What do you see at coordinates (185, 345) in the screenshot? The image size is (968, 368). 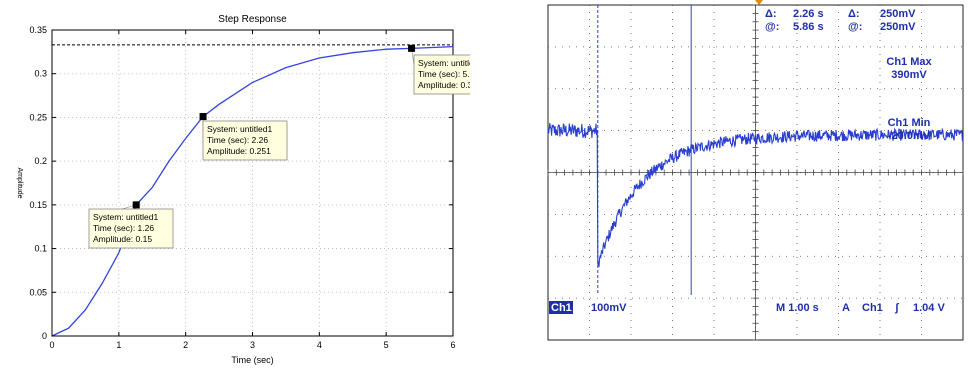 I see `x-tick-label: 2` at bounding box center [185, 345].